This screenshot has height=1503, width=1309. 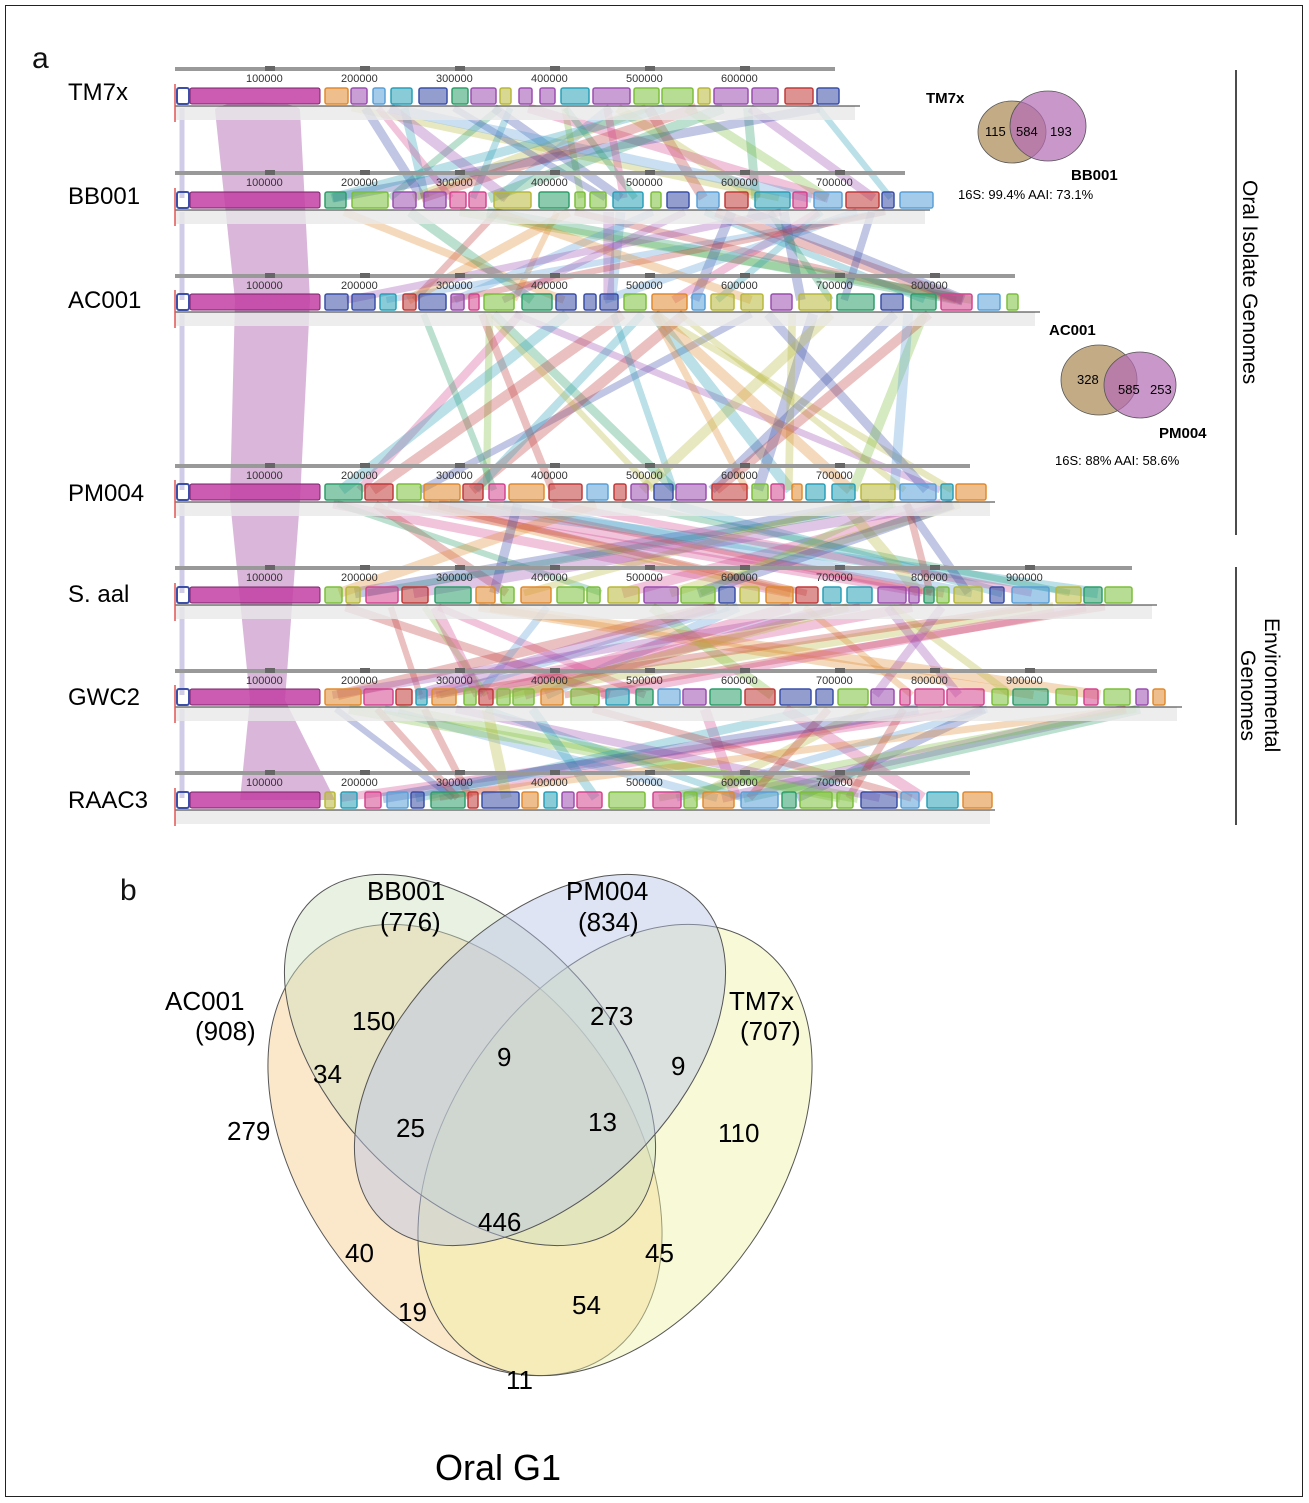 What do you see at coordinates (607, 891) in the screenshot?
I see `set-name-pm004: PM004` at bounding box center [607, 891].